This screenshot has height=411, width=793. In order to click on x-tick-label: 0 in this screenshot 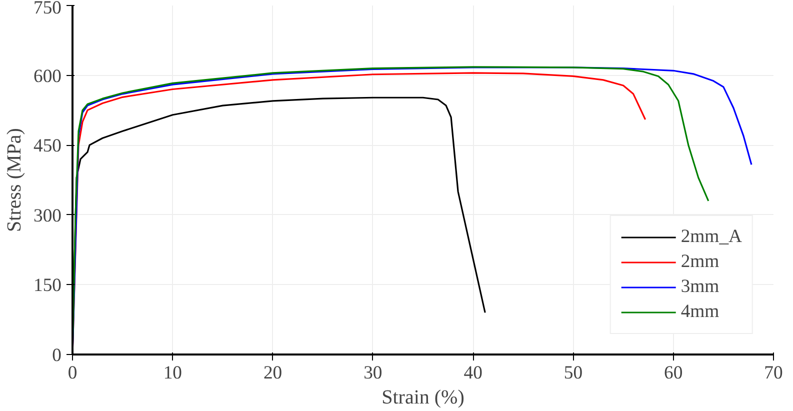, I will do `click(73, 373)`.